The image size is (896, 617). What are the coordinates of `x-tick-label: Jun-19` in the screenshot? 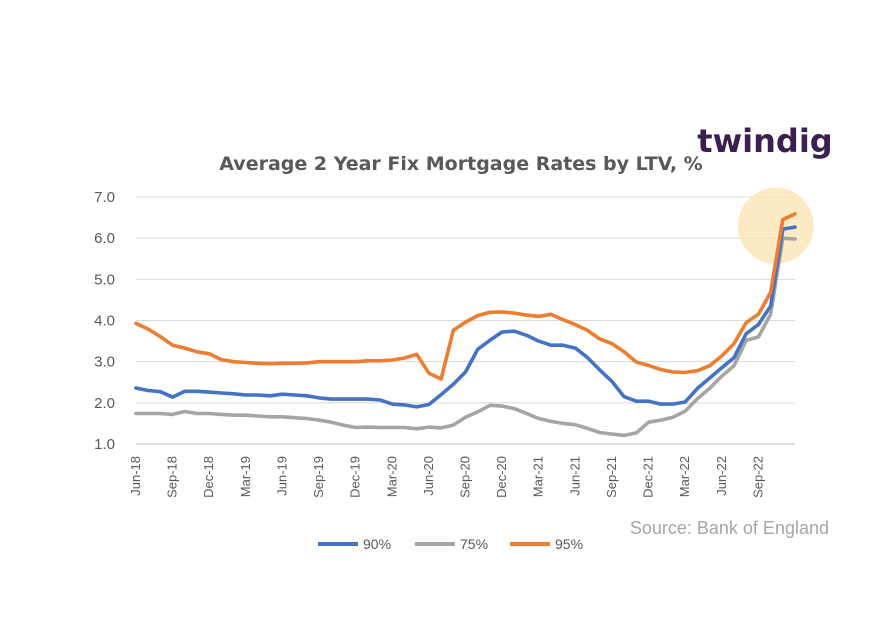 It's located at (281, 476).